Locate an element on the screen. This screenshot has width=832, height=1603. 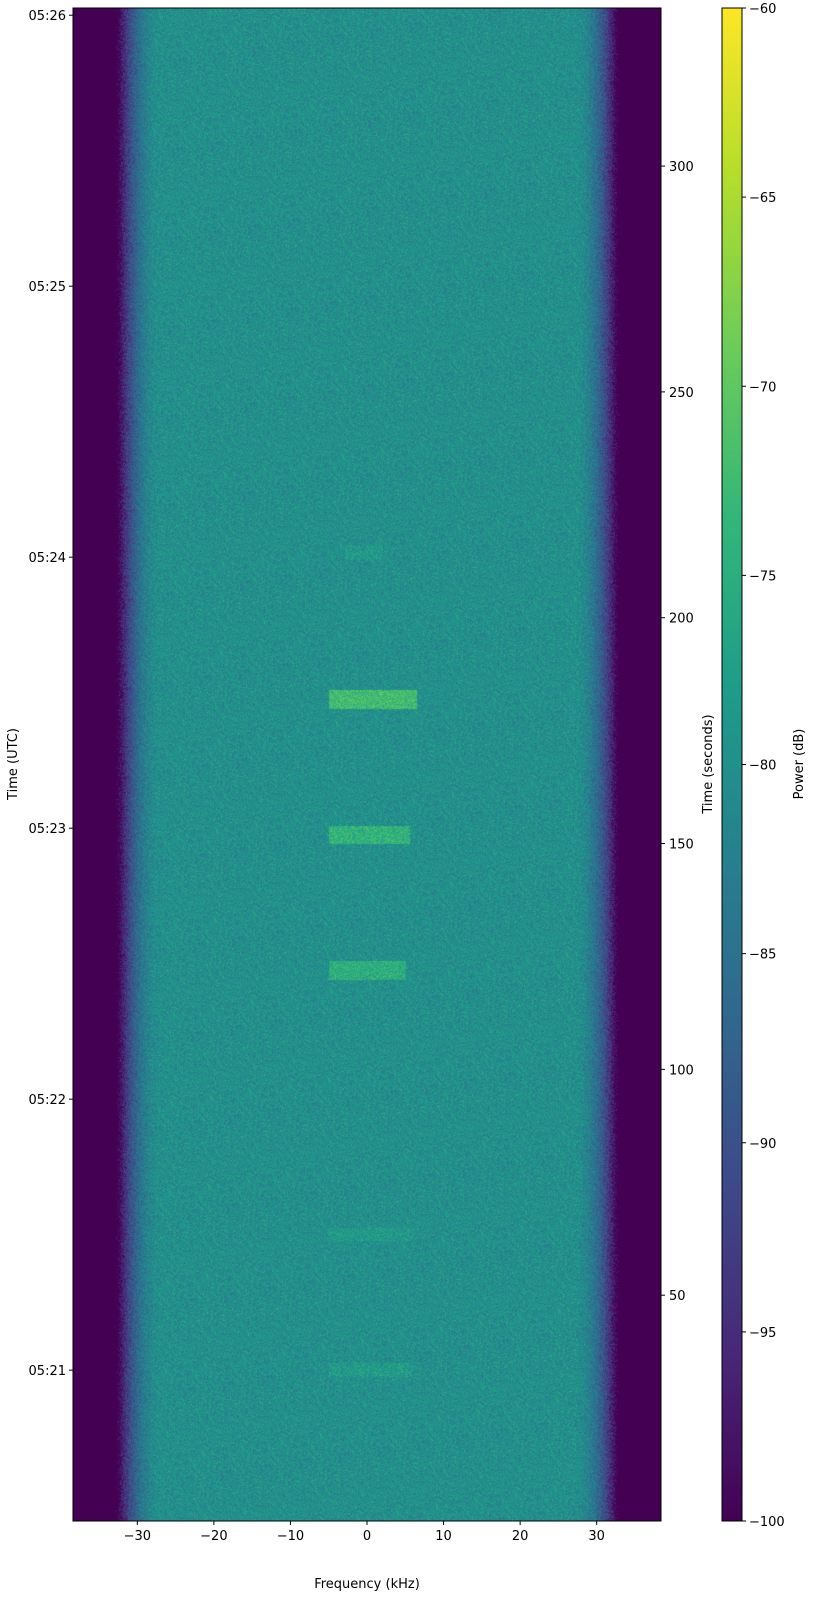
x-tick-label: 0 is located at coordinates (367, 1536).